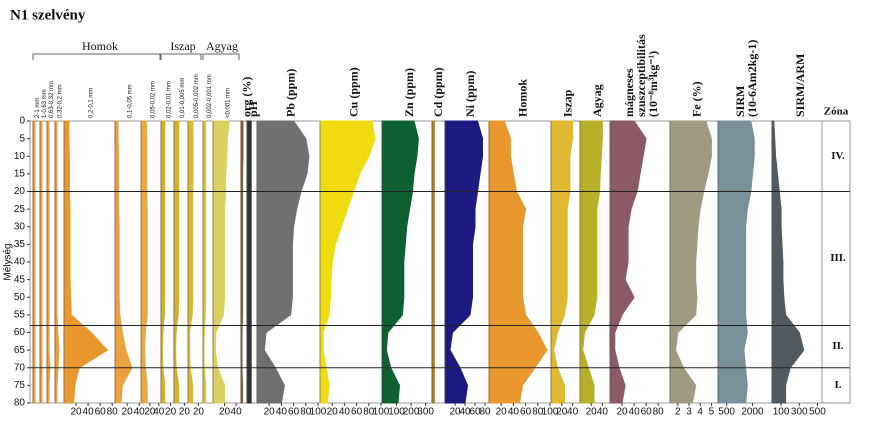  I want to click on y-tick-label: 65, so click(20, 350).